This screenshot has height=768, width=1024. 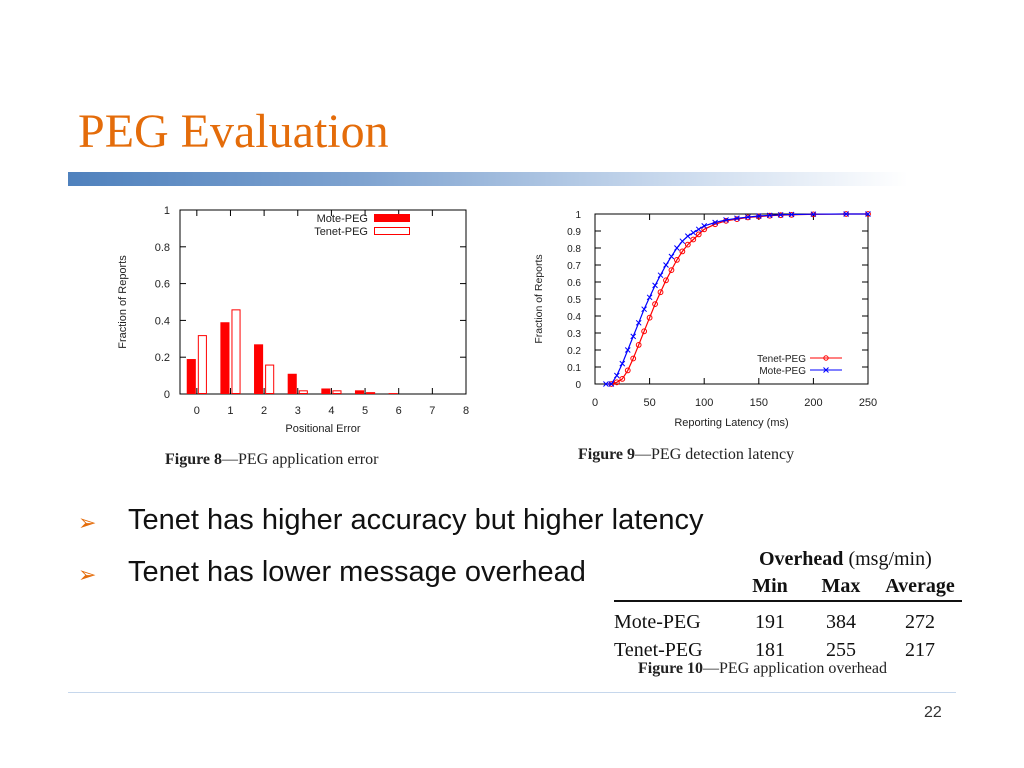 I want to click on x-tick-label: 150, so click(x=759, y=403).